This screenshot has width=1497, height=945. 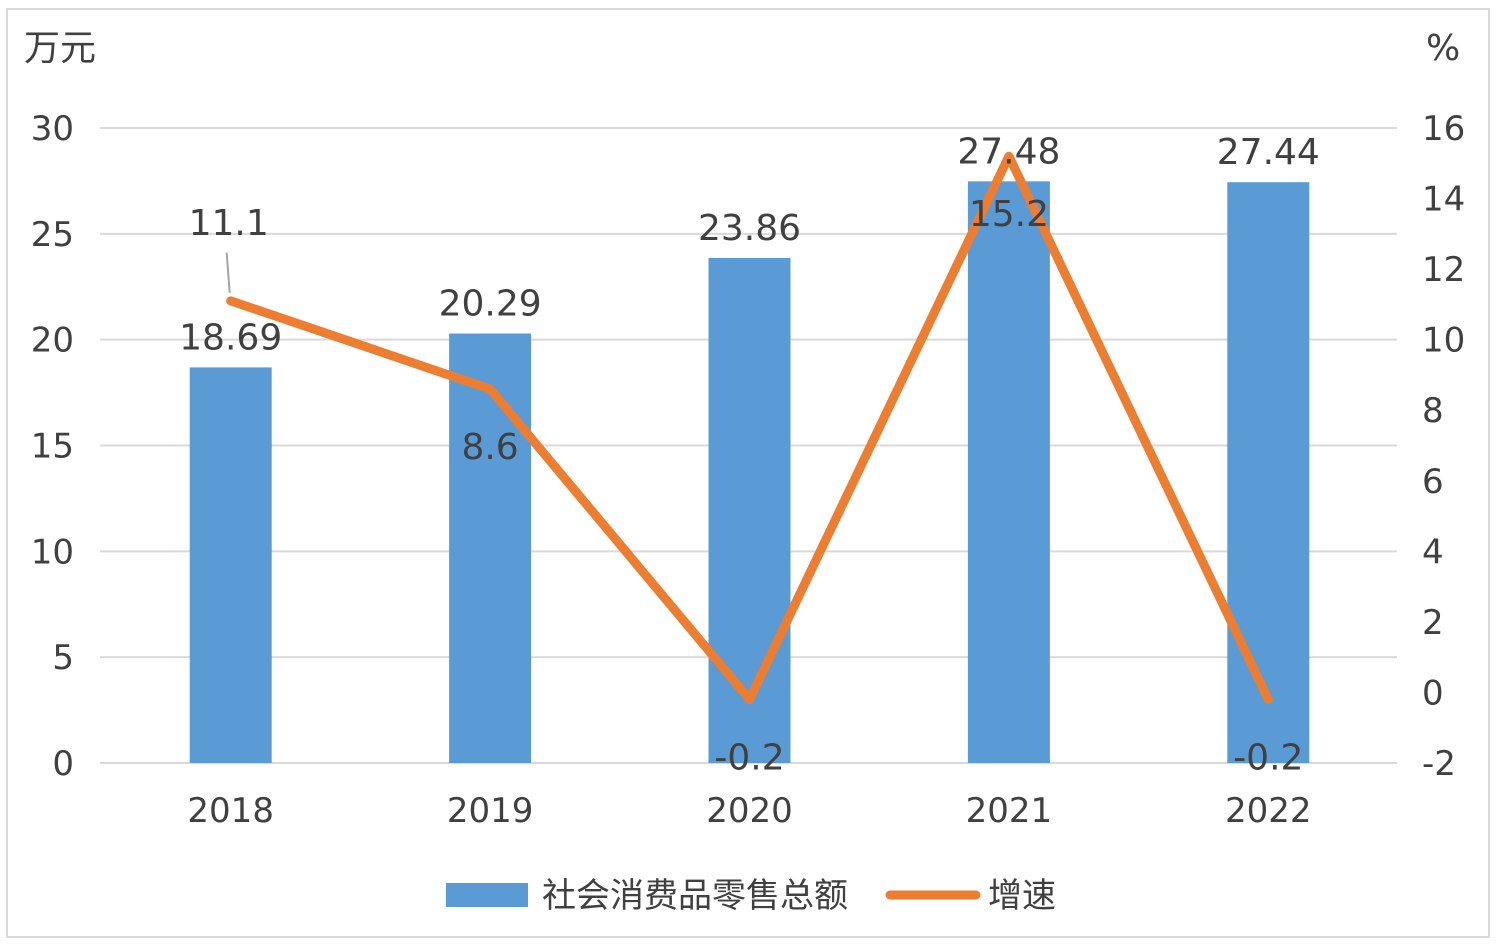 What do you see at coordinates (63, 764) in the screenshot?
I see `y-left-tick-label: 0` at bounding box center [63, 764].